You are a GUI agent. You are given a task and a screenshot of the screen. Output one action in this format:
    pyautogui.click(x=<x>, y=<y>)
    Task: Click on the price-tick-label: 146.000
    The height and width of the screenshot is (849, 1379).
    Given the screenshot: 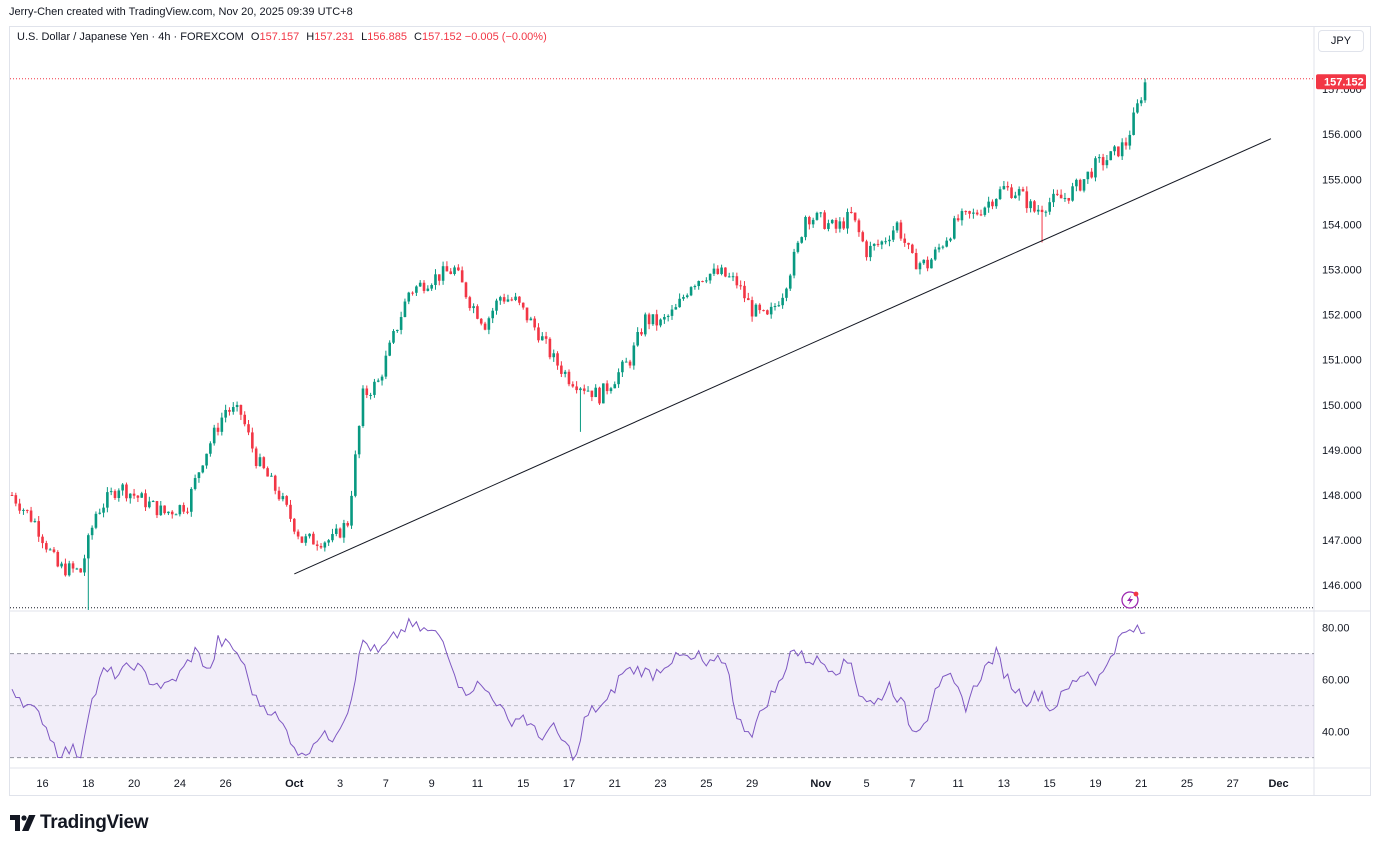 What is the action you would take?
    pyautogui.click(x=1342, y=586)
    